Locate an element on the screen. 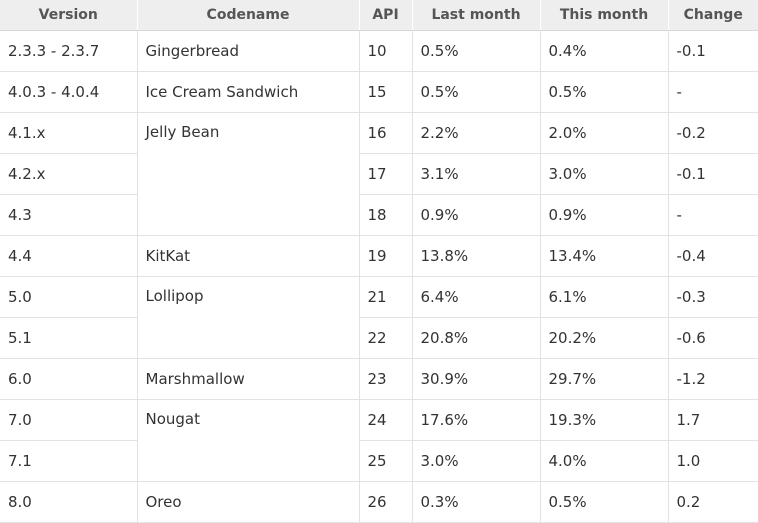 The image size is (758, 523). last-month-cell: 2.2% is located at coordinates (476, 132).